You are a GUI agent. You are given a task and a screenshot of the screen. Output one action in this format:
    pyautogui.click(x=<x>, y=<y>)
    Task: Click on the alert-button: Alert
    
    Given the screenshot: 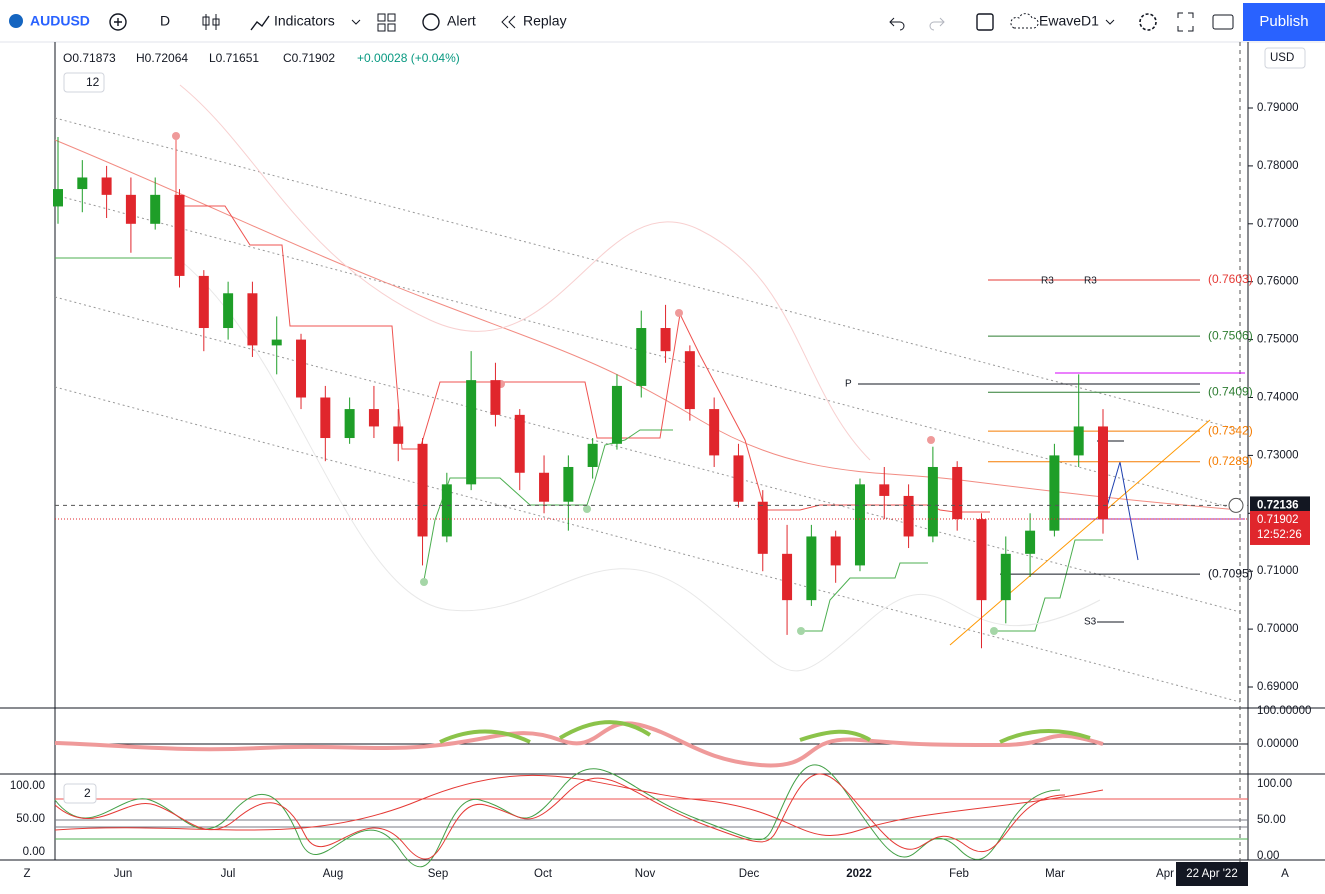 What is the action you would take?
    pyautogui.click(x=461, y=21)
    